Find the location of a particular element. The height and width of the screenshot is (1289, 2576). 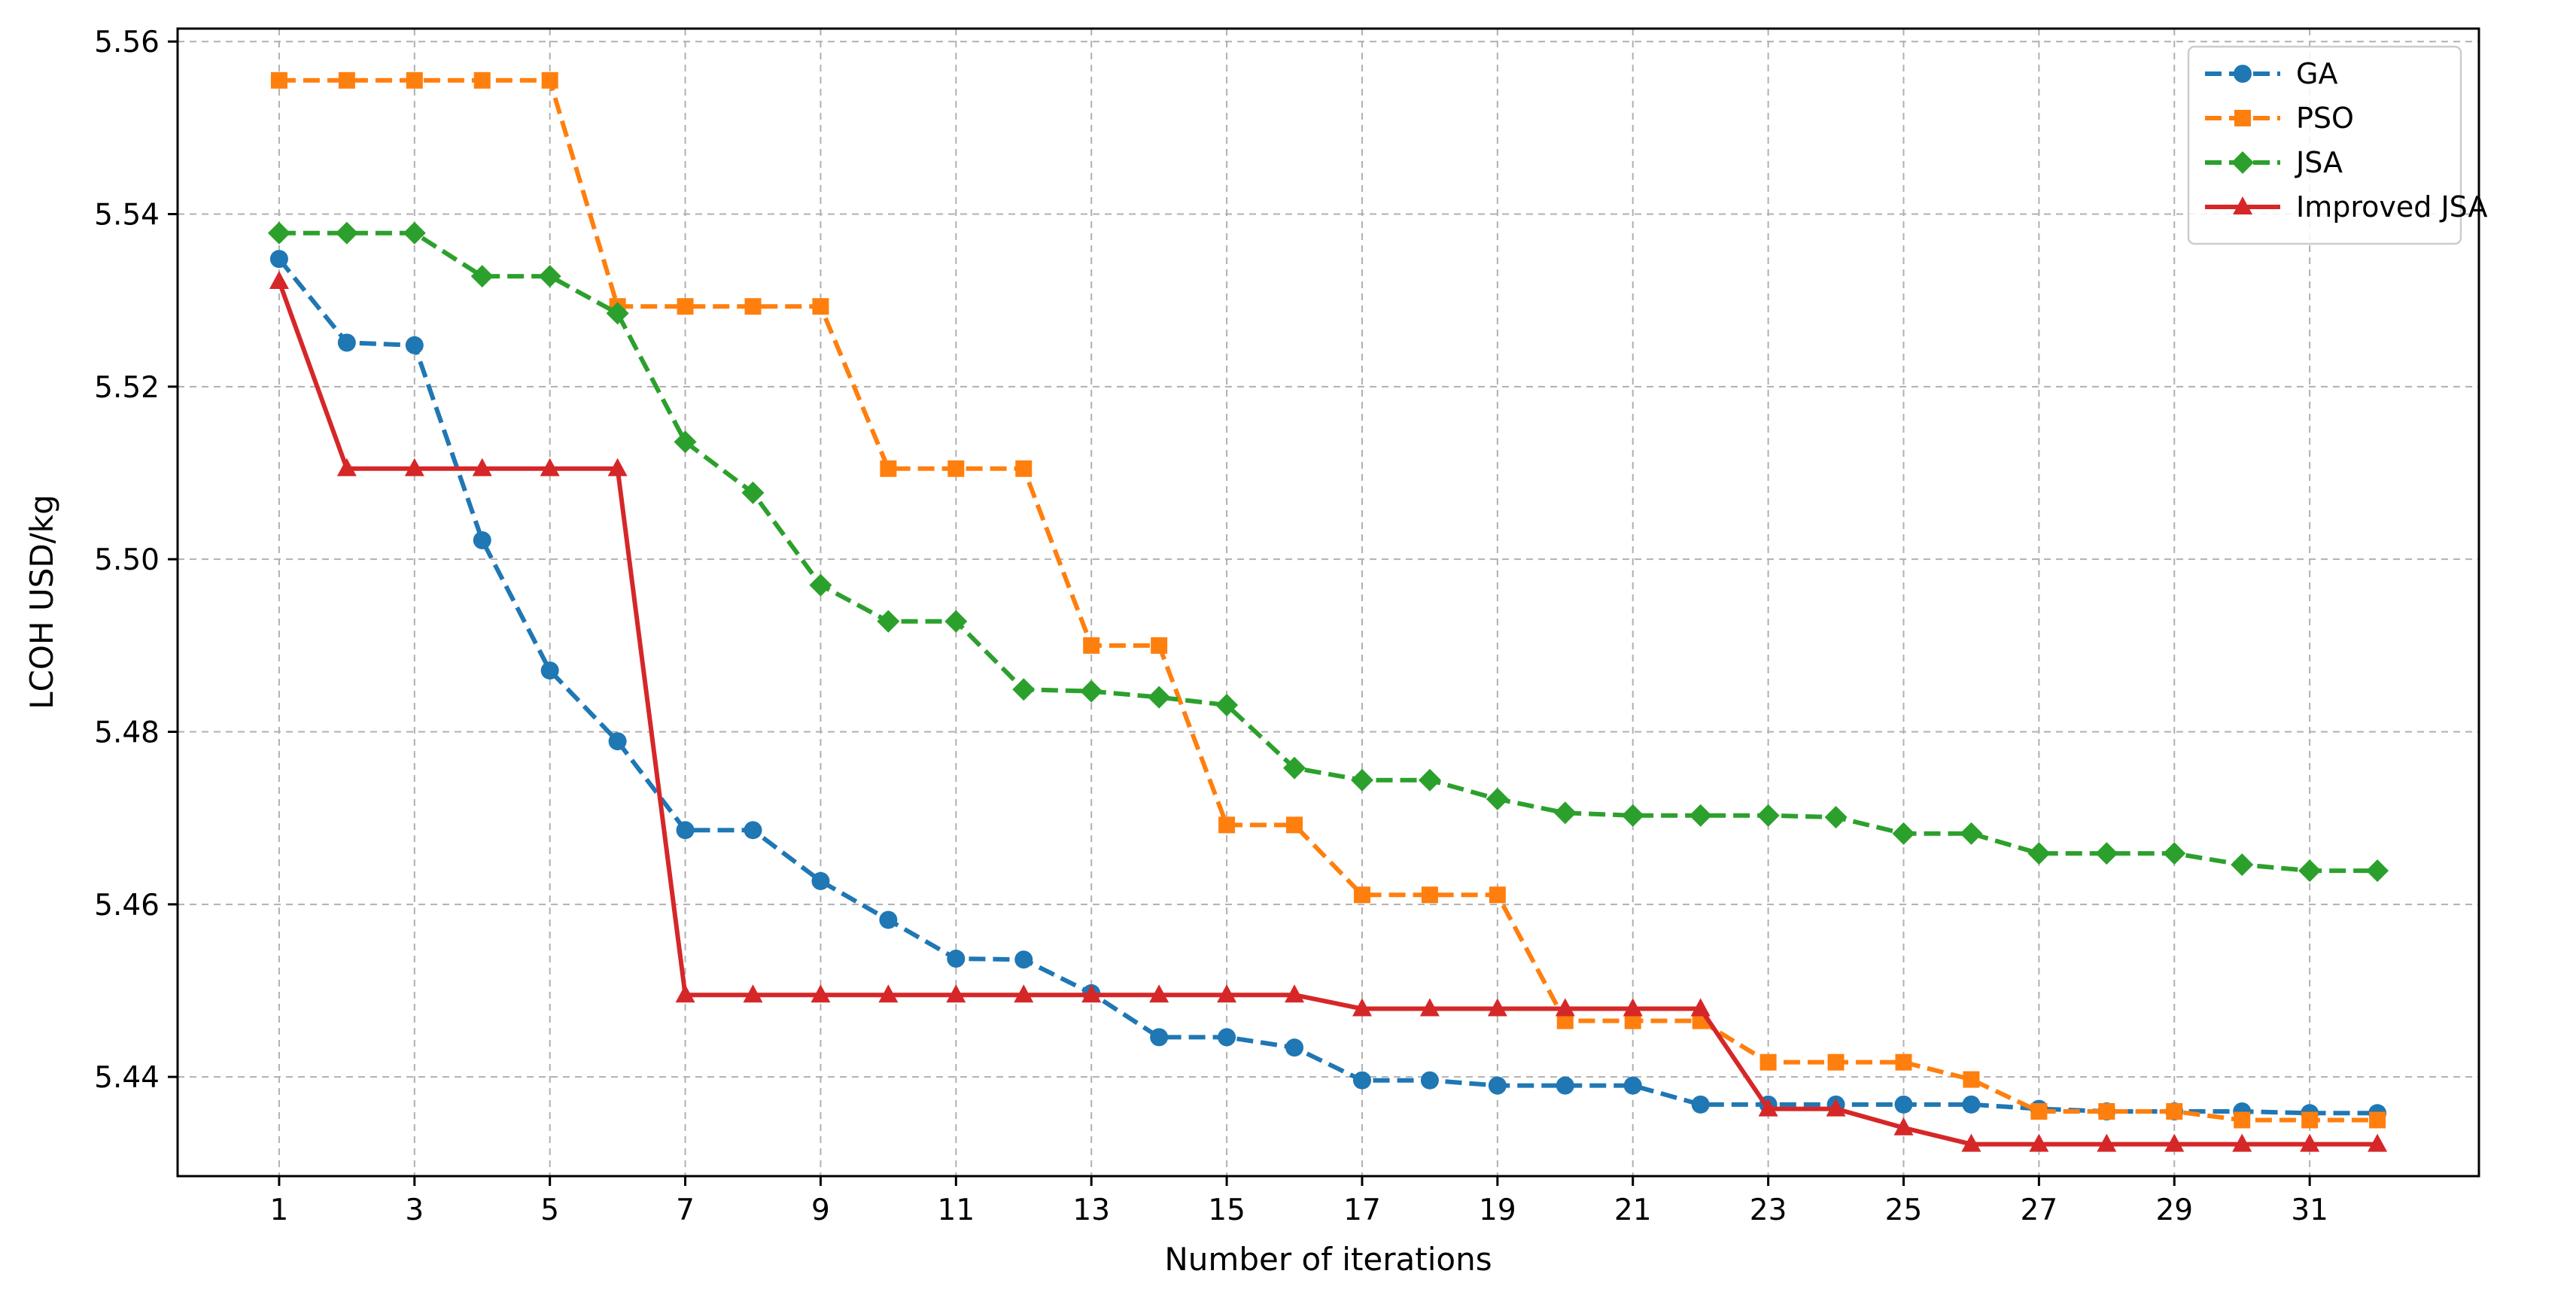

x-tick-label: 7 is located at coordinates (685, 1210).